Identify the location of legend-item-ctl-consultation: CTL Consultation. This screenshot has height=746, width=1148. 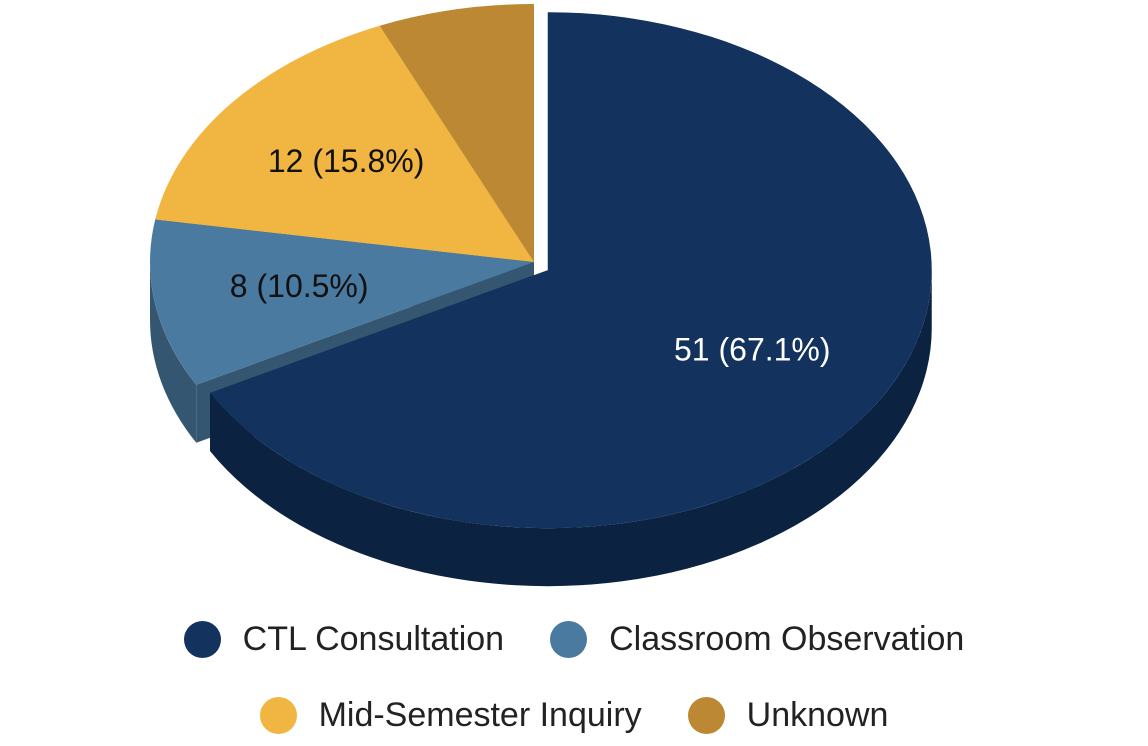
(344, 639).